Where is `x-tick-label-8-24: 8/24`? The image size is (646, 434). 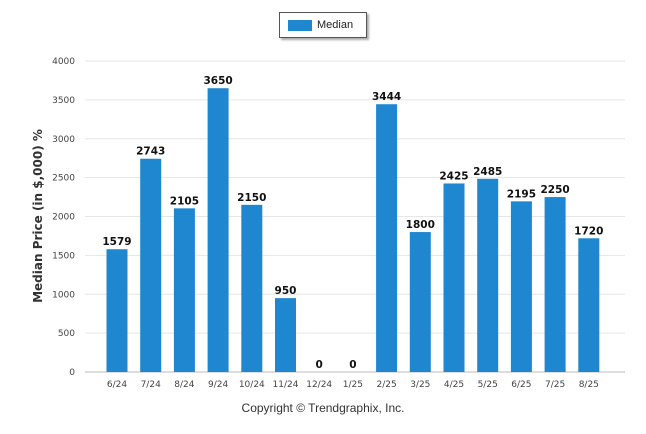 x-tick-label-8-24: 8/24 is located at coordinates (184, 385).